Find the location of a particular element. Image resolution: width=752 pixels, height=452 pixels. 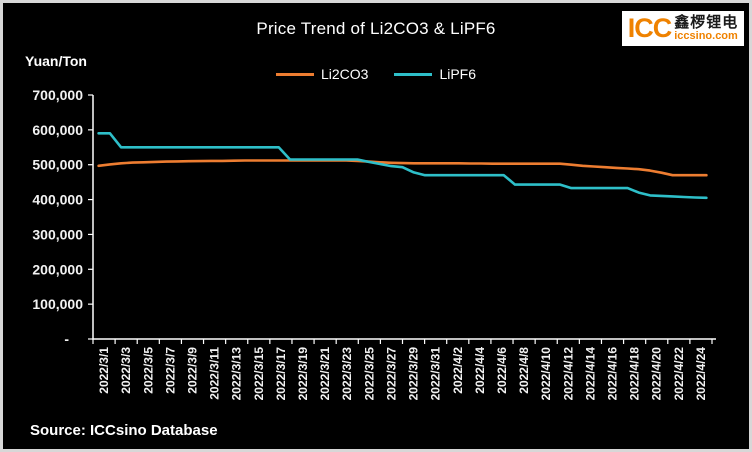

y-tick-label: 300,000 is located at coordinates (57, 234).